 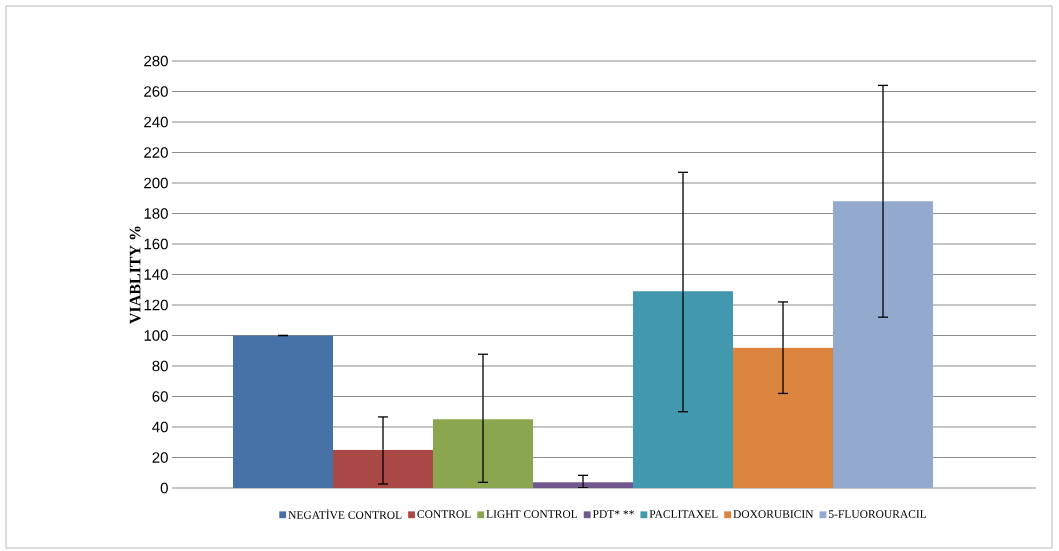 What do you see at coordinates (156, 122) in the screenshot?
I see `y-tick-label: 240` at bounding box center [156, 122].